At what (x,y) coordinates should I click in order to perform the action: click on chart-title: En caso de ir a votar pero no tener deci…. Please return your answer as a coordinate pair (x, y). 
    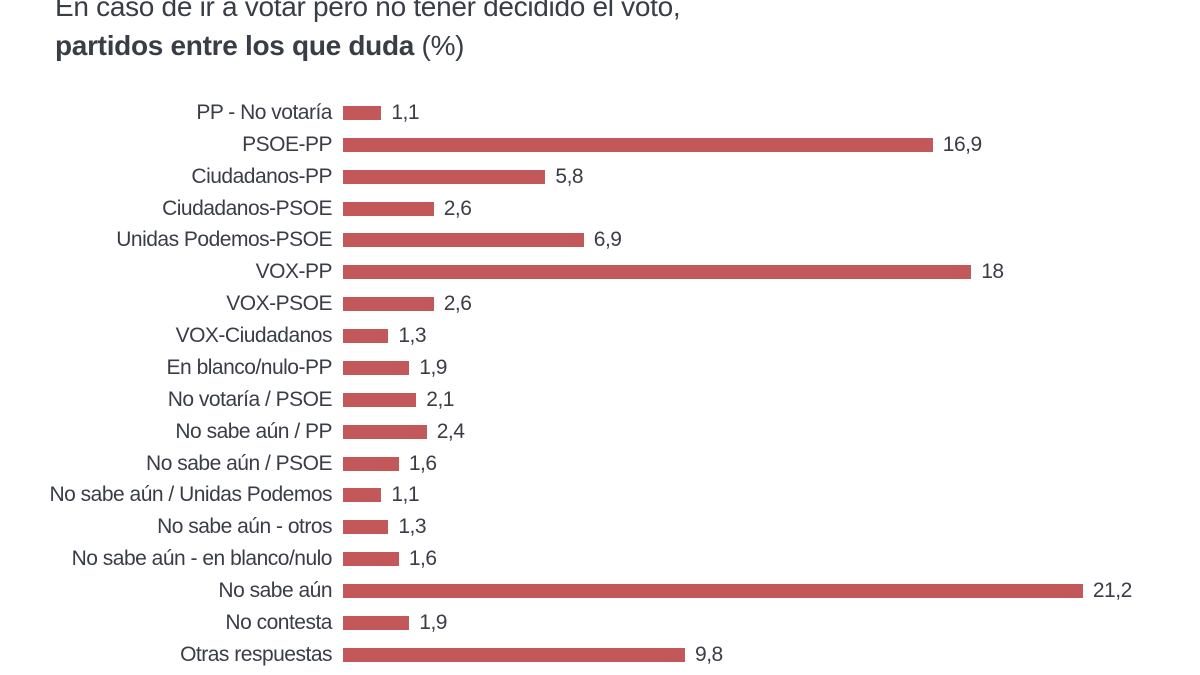
    Looking at the image, I should click on (368, 32).